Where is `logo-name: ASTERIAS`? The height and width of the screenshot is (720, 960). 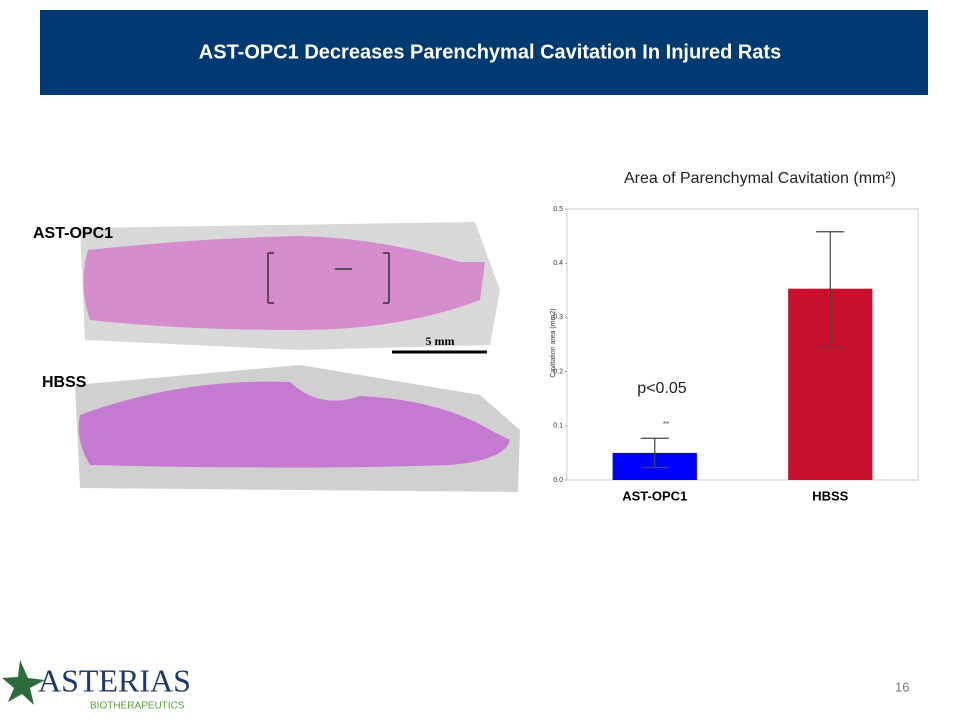 logo-name: ASTERIAS is located at coordinates (114, 680).